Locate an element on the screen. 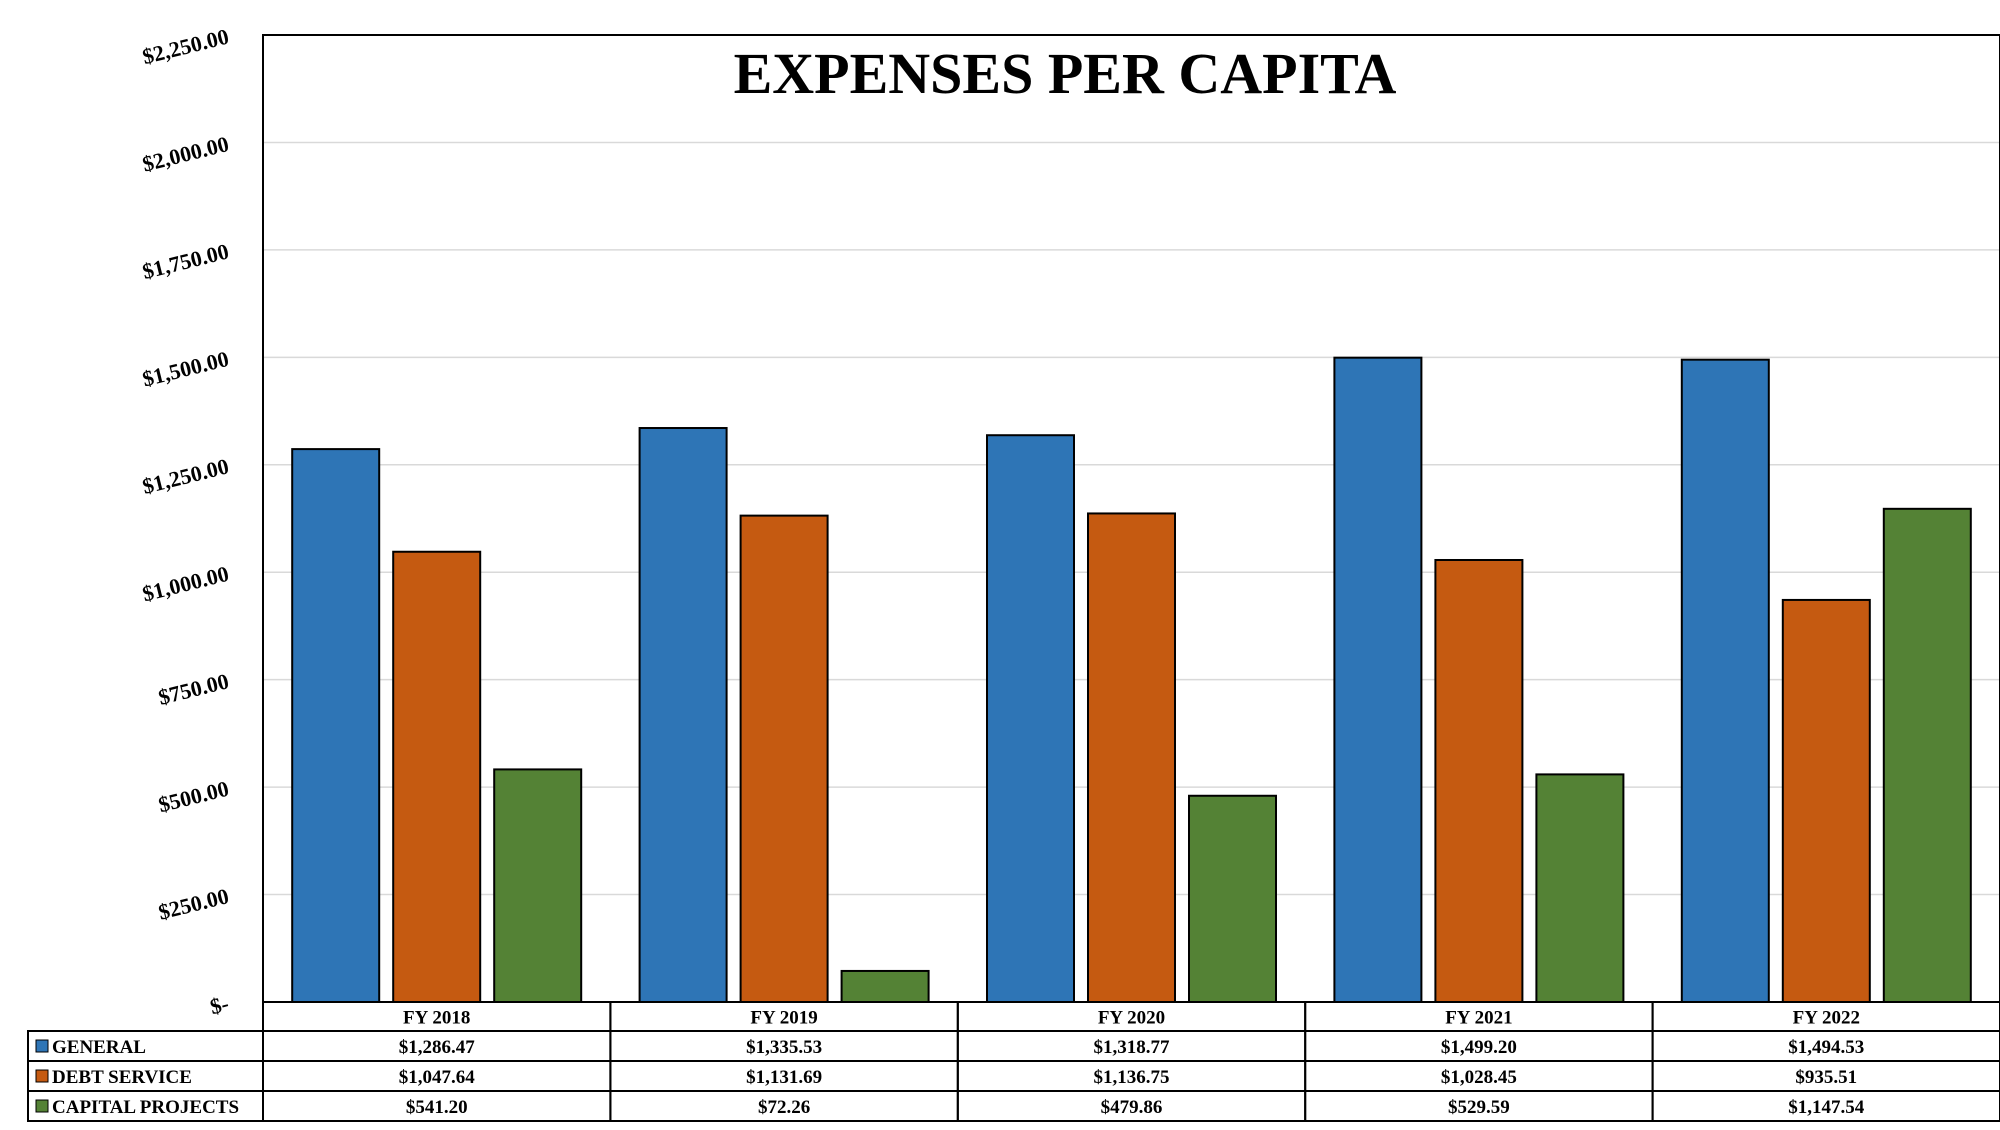 The width and height of the screenshot is (2000, 1130). legend-label: GENERAL is located at coordinates (99, 1047).